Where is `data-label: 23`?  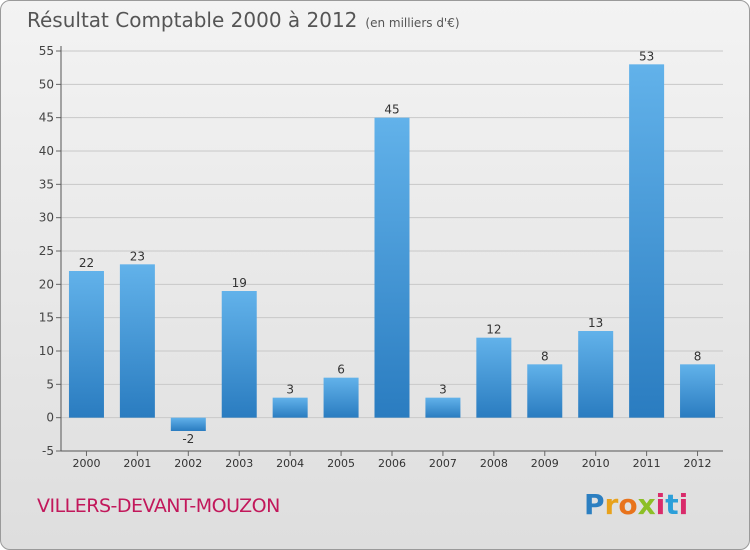
data-label: 23 is located at coordinates (137, 256).